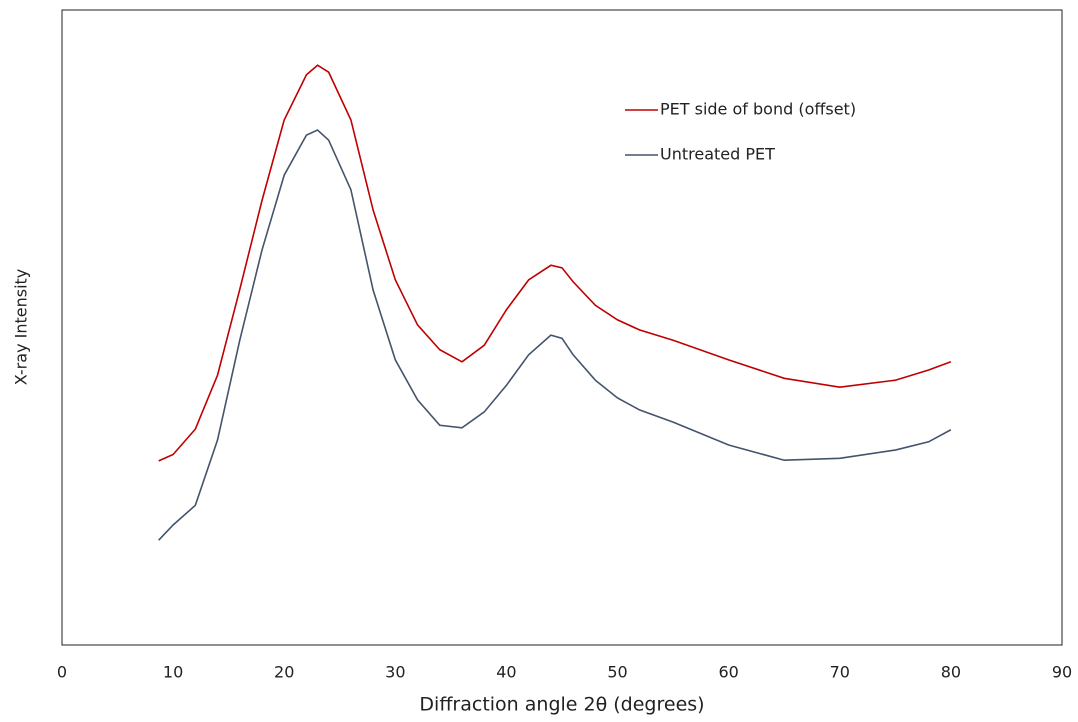  Describe the element at coordinates (395, 672) in the screenshot. I see `x-tick-label: 30` at that location.